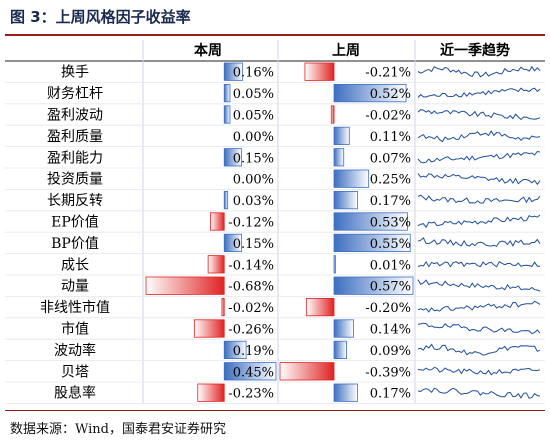 This screenshot has width=550, height=440. I want to click on last-week-value: 0.25%, so click(390, 180).